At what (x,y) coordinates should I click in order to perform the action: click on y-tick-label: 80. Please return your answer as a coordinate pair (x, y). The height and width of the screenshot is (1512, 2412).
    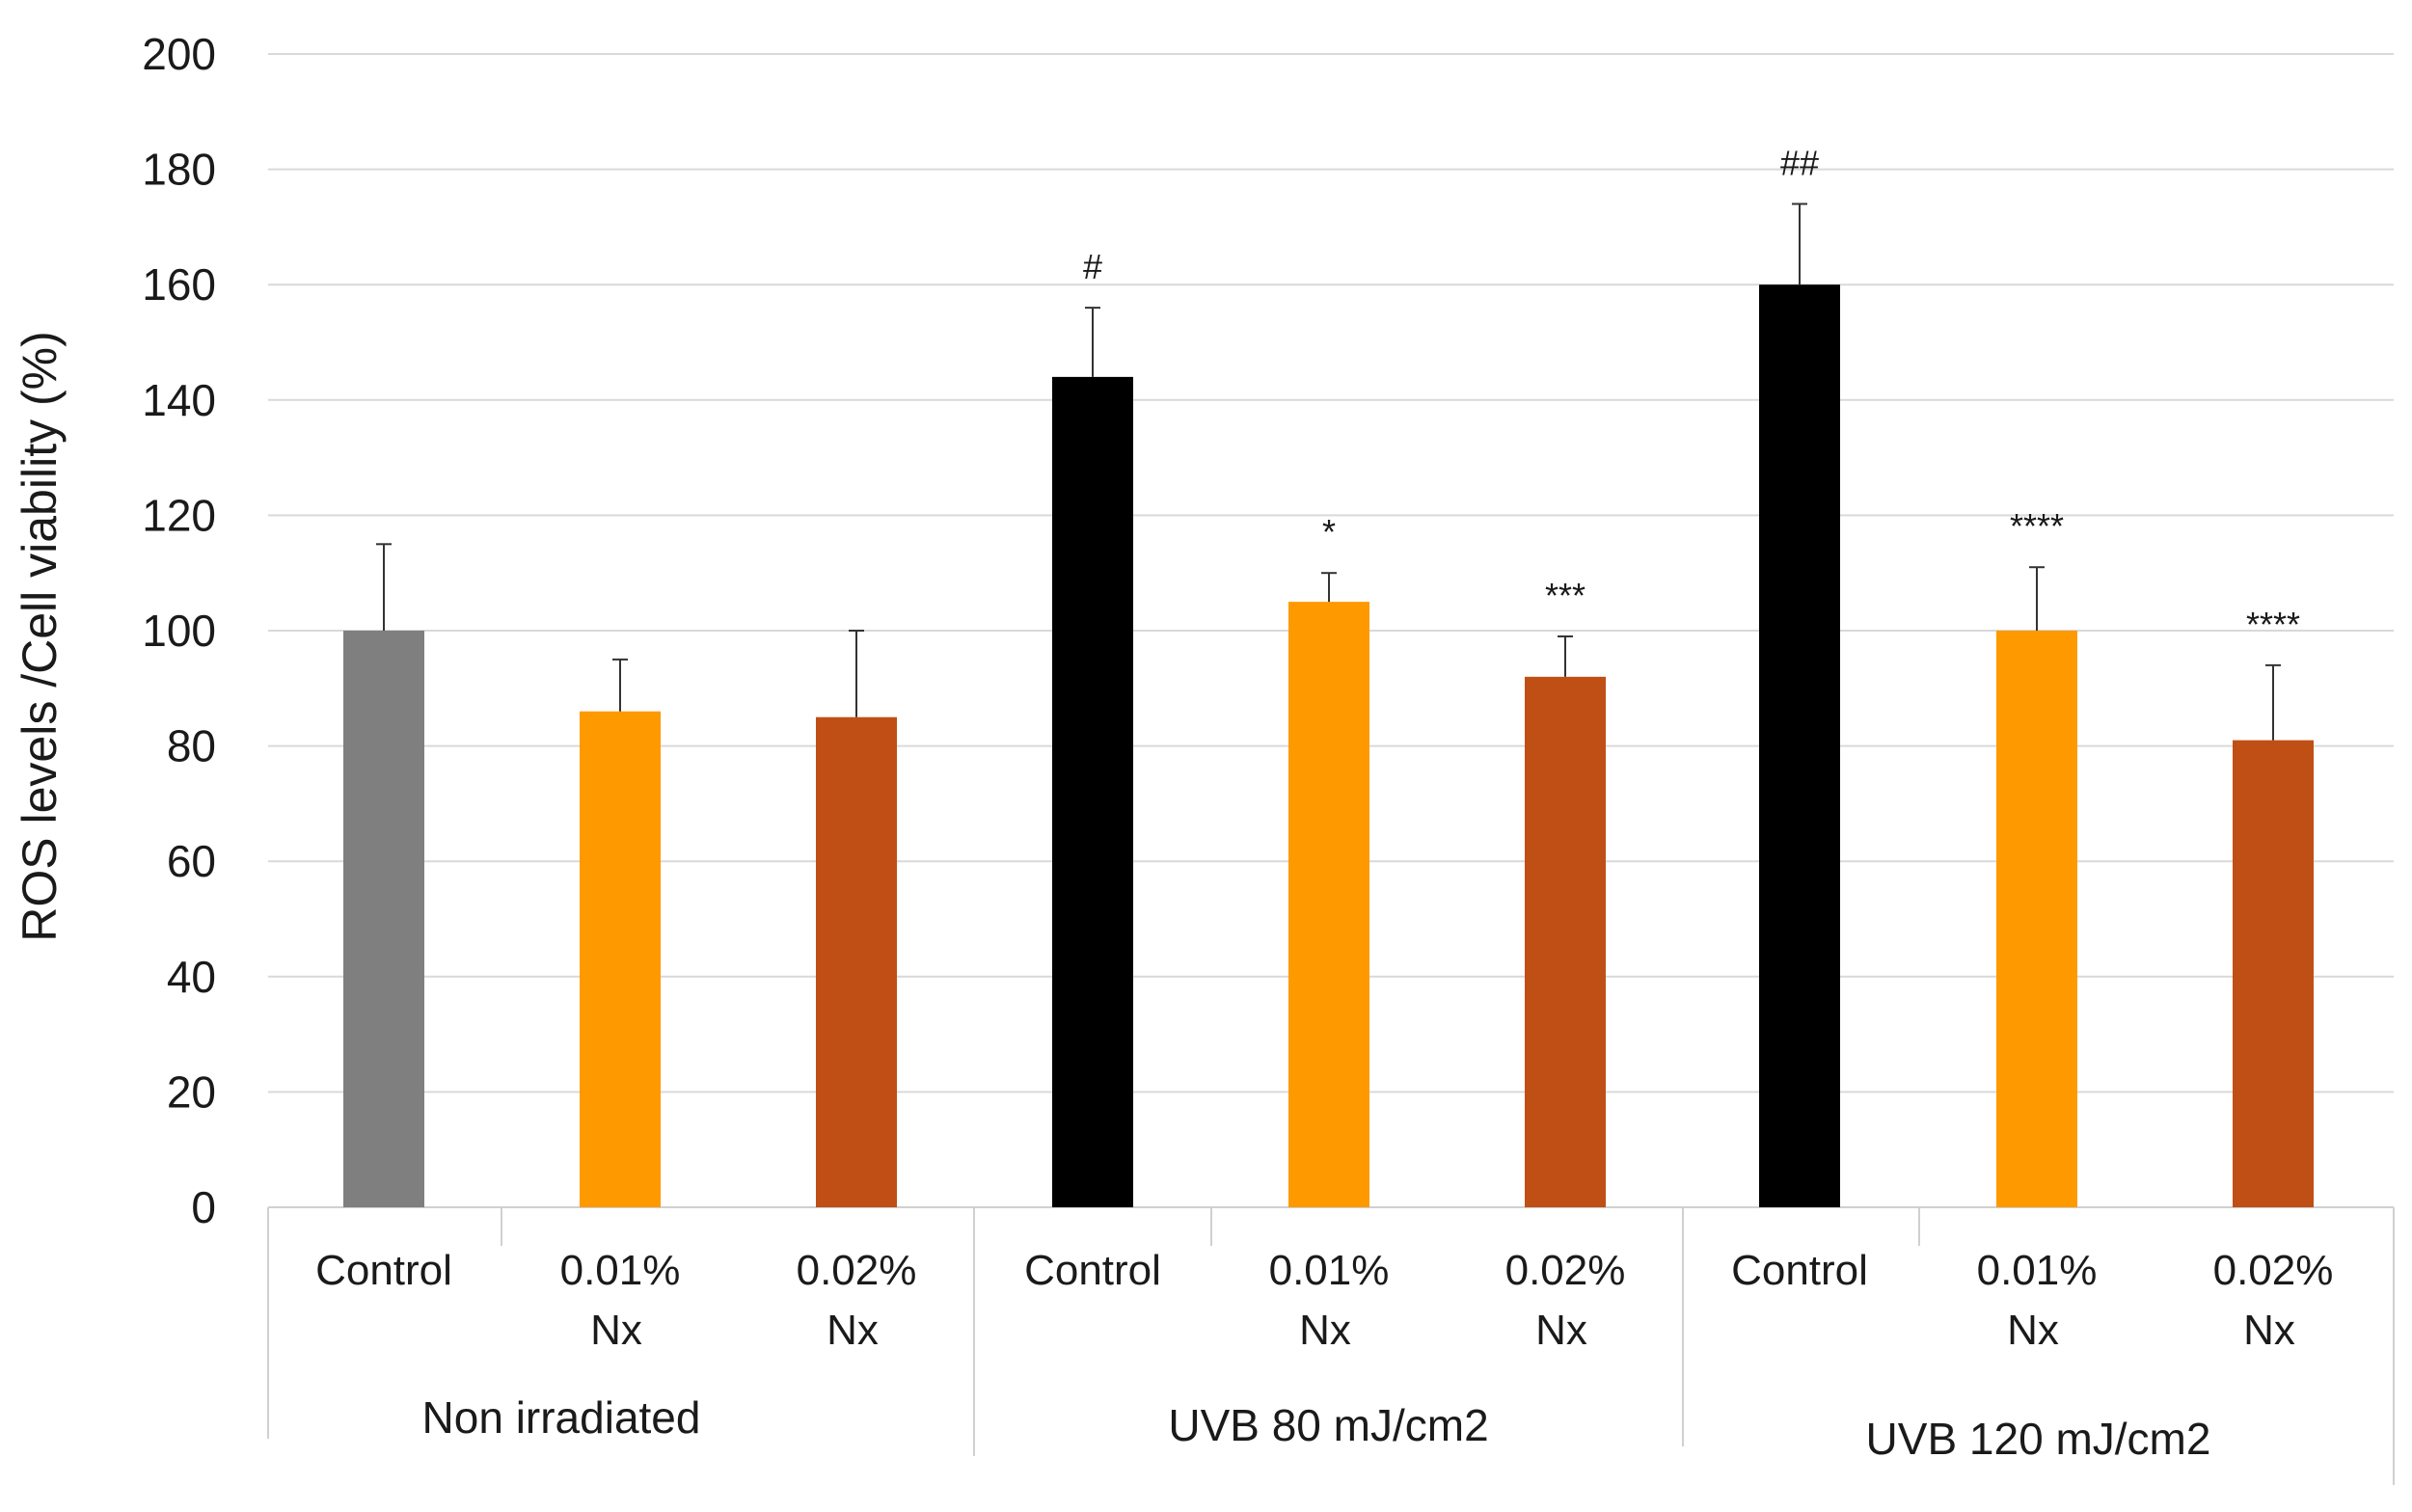
    Looking at the image, I should click on (191, 746).